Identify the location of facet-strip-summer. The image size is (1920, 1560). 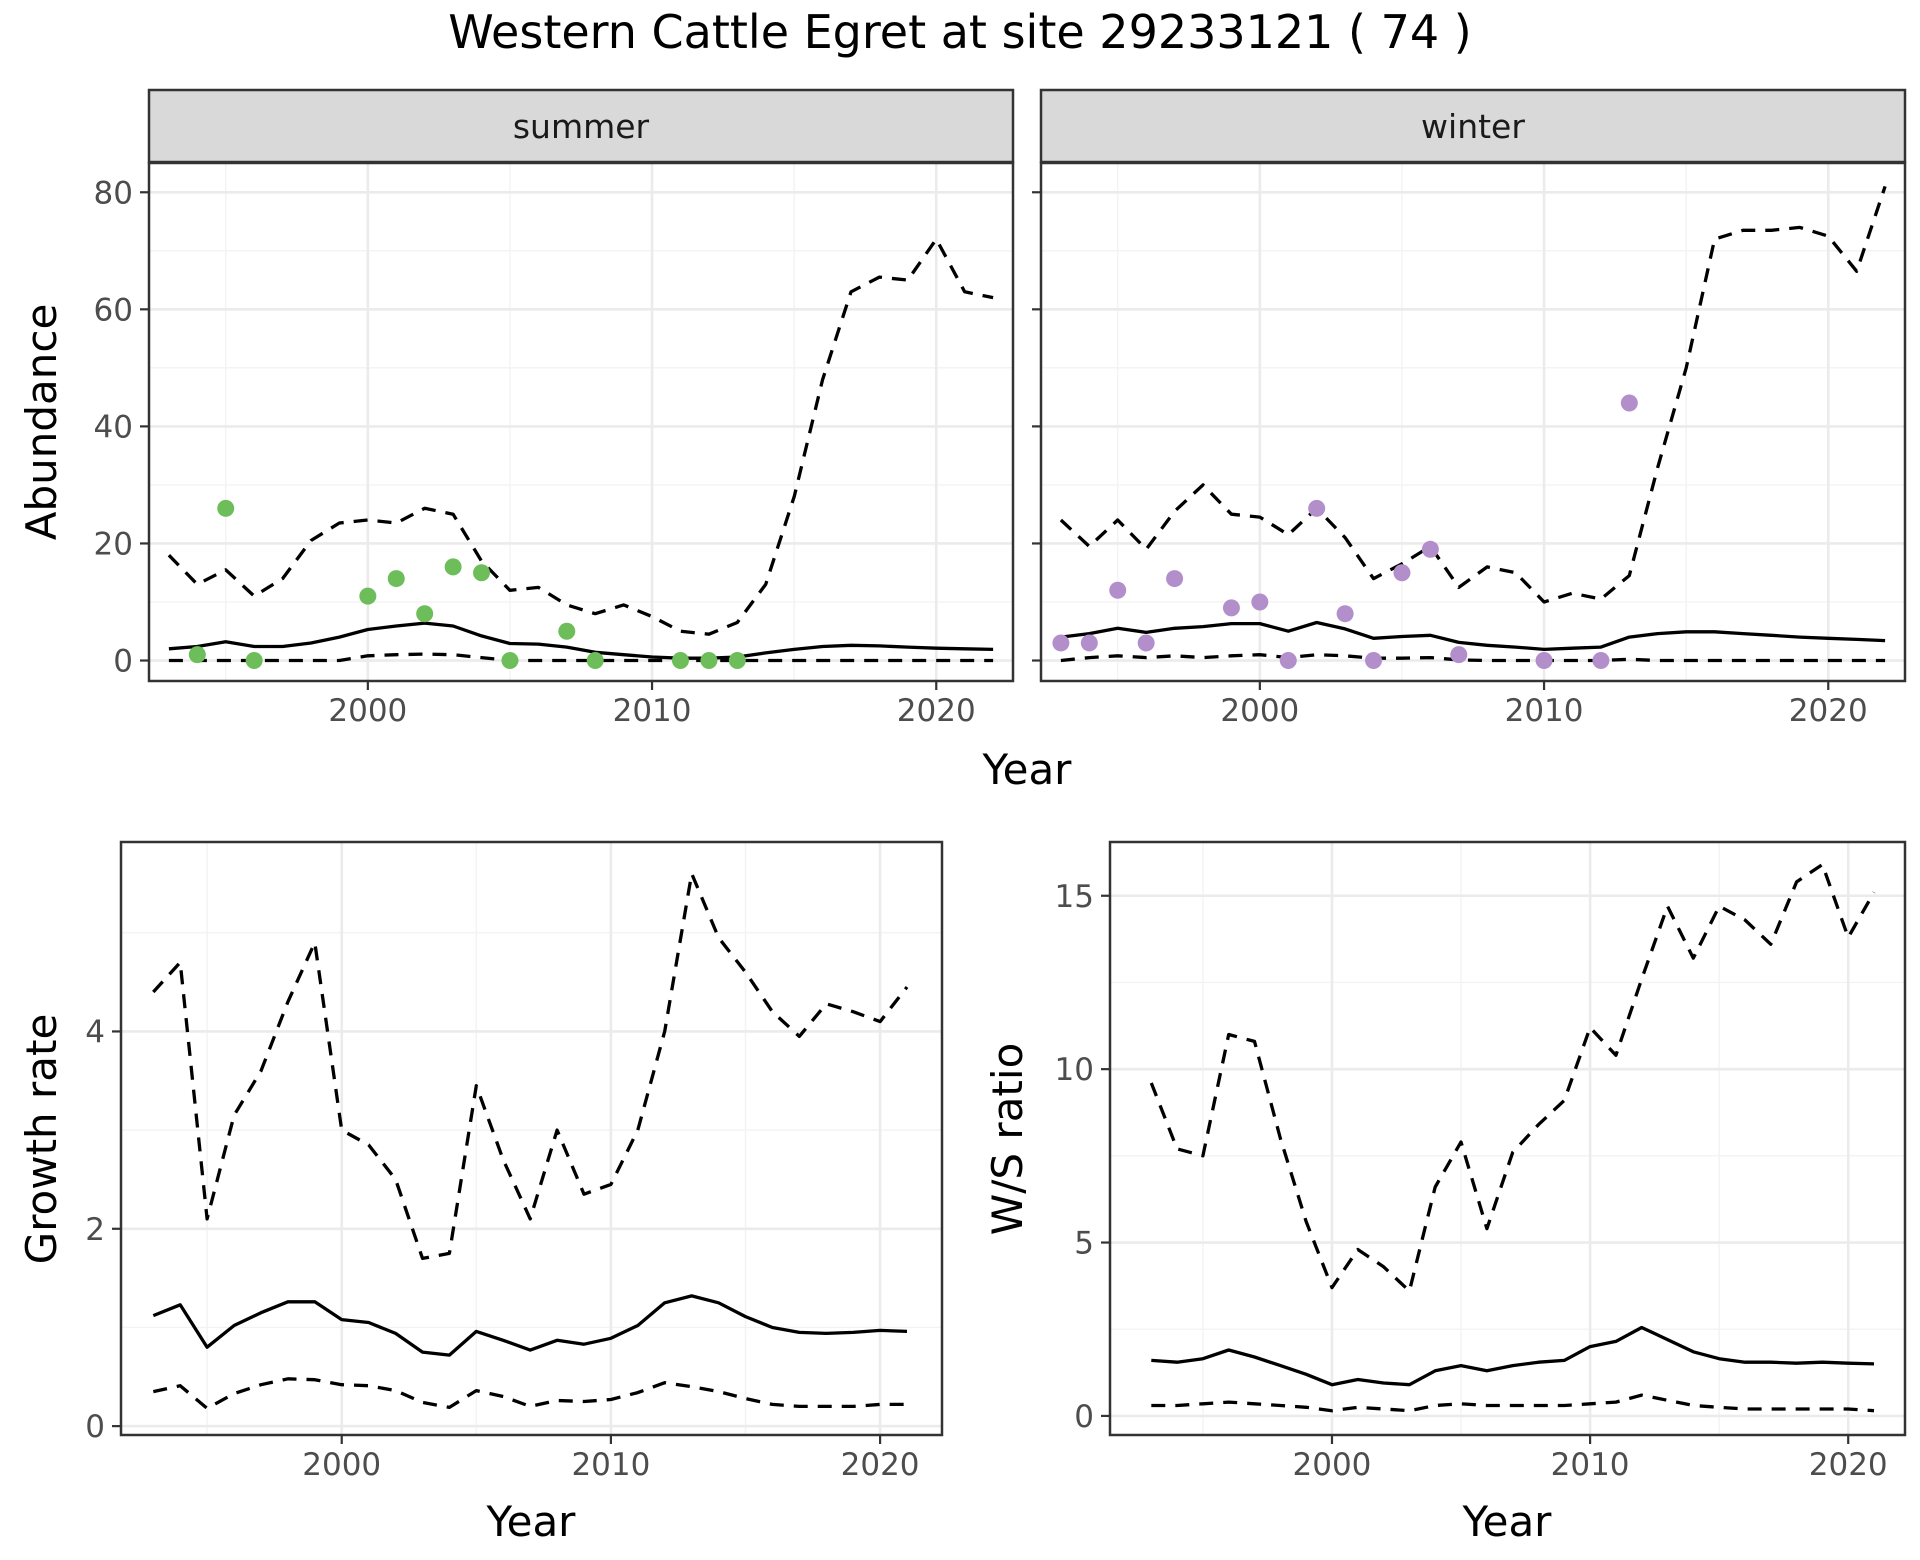
(581, 126).